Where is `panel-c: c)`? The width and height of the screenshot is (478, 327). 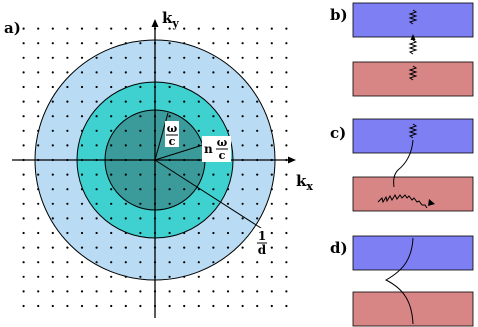 panel-c: c) is located at coordinates (402, 165).